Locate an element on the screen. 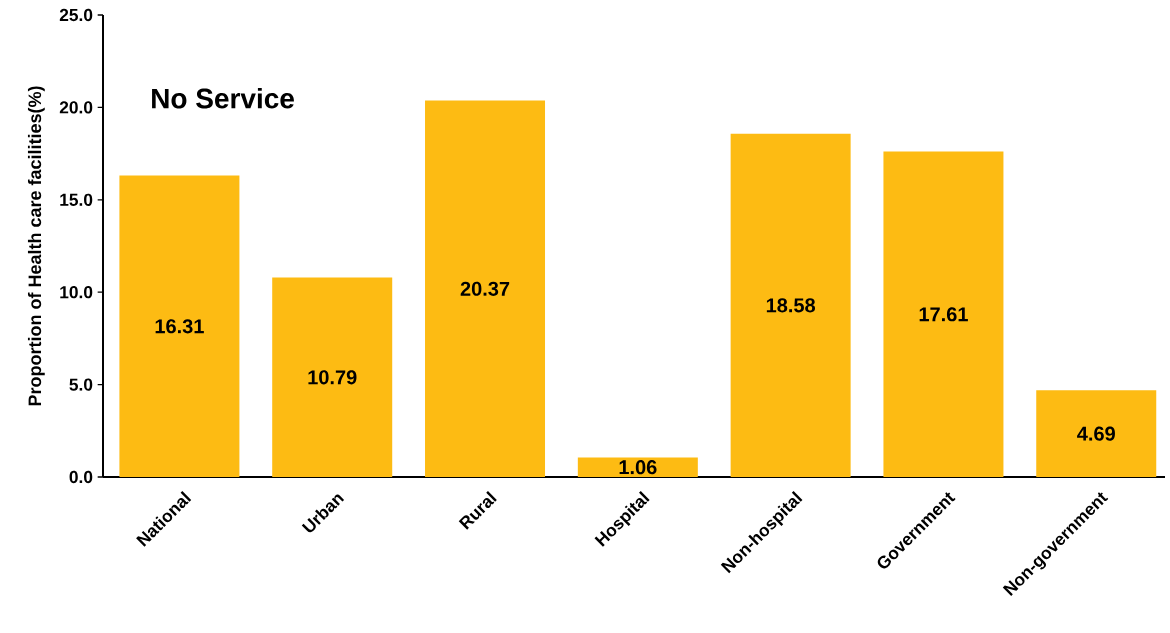 This screenshot has width=1170, height=633. data-label: 4.69 is located at coordinates (1096, 433).